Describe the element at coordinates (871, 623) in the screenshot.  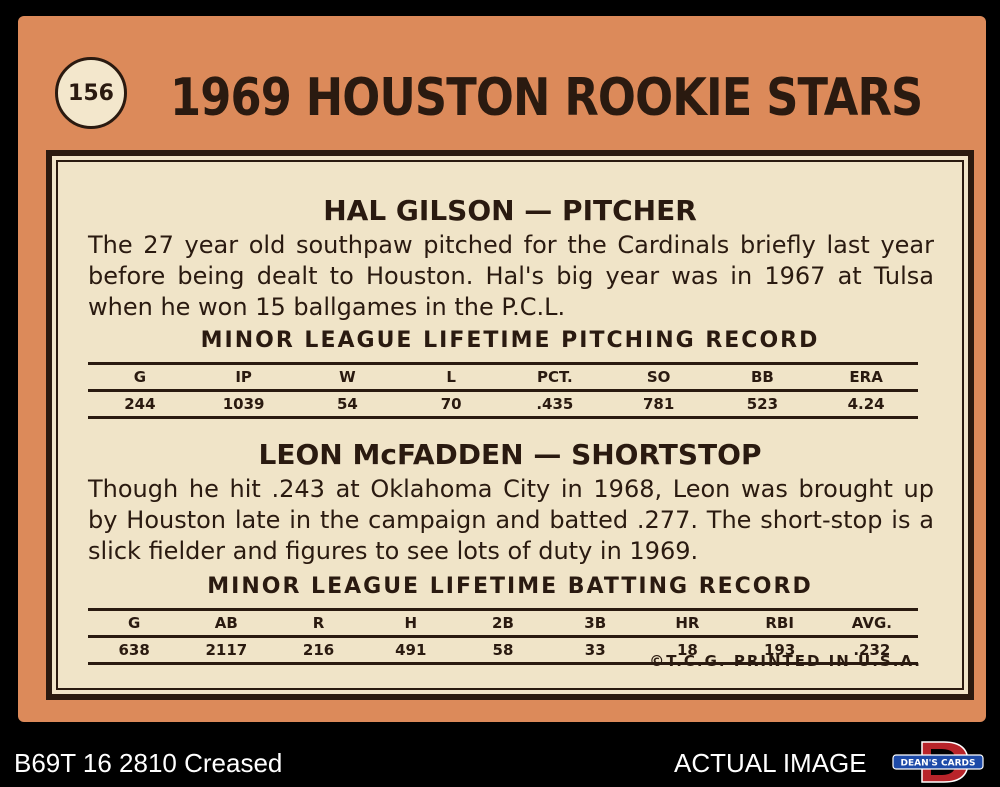
I see `stat-header: AVG.` at that location.